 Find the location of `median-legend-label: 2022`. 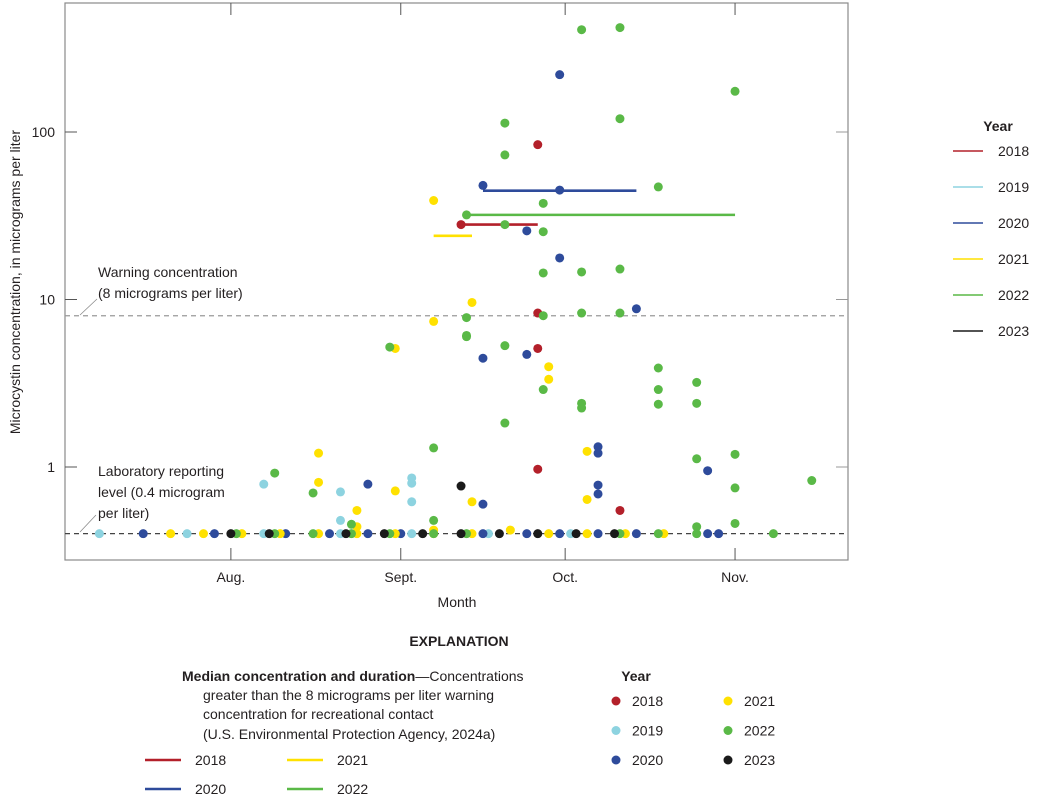

median-legend-label: 2022 is located at coordinates (352, 789).